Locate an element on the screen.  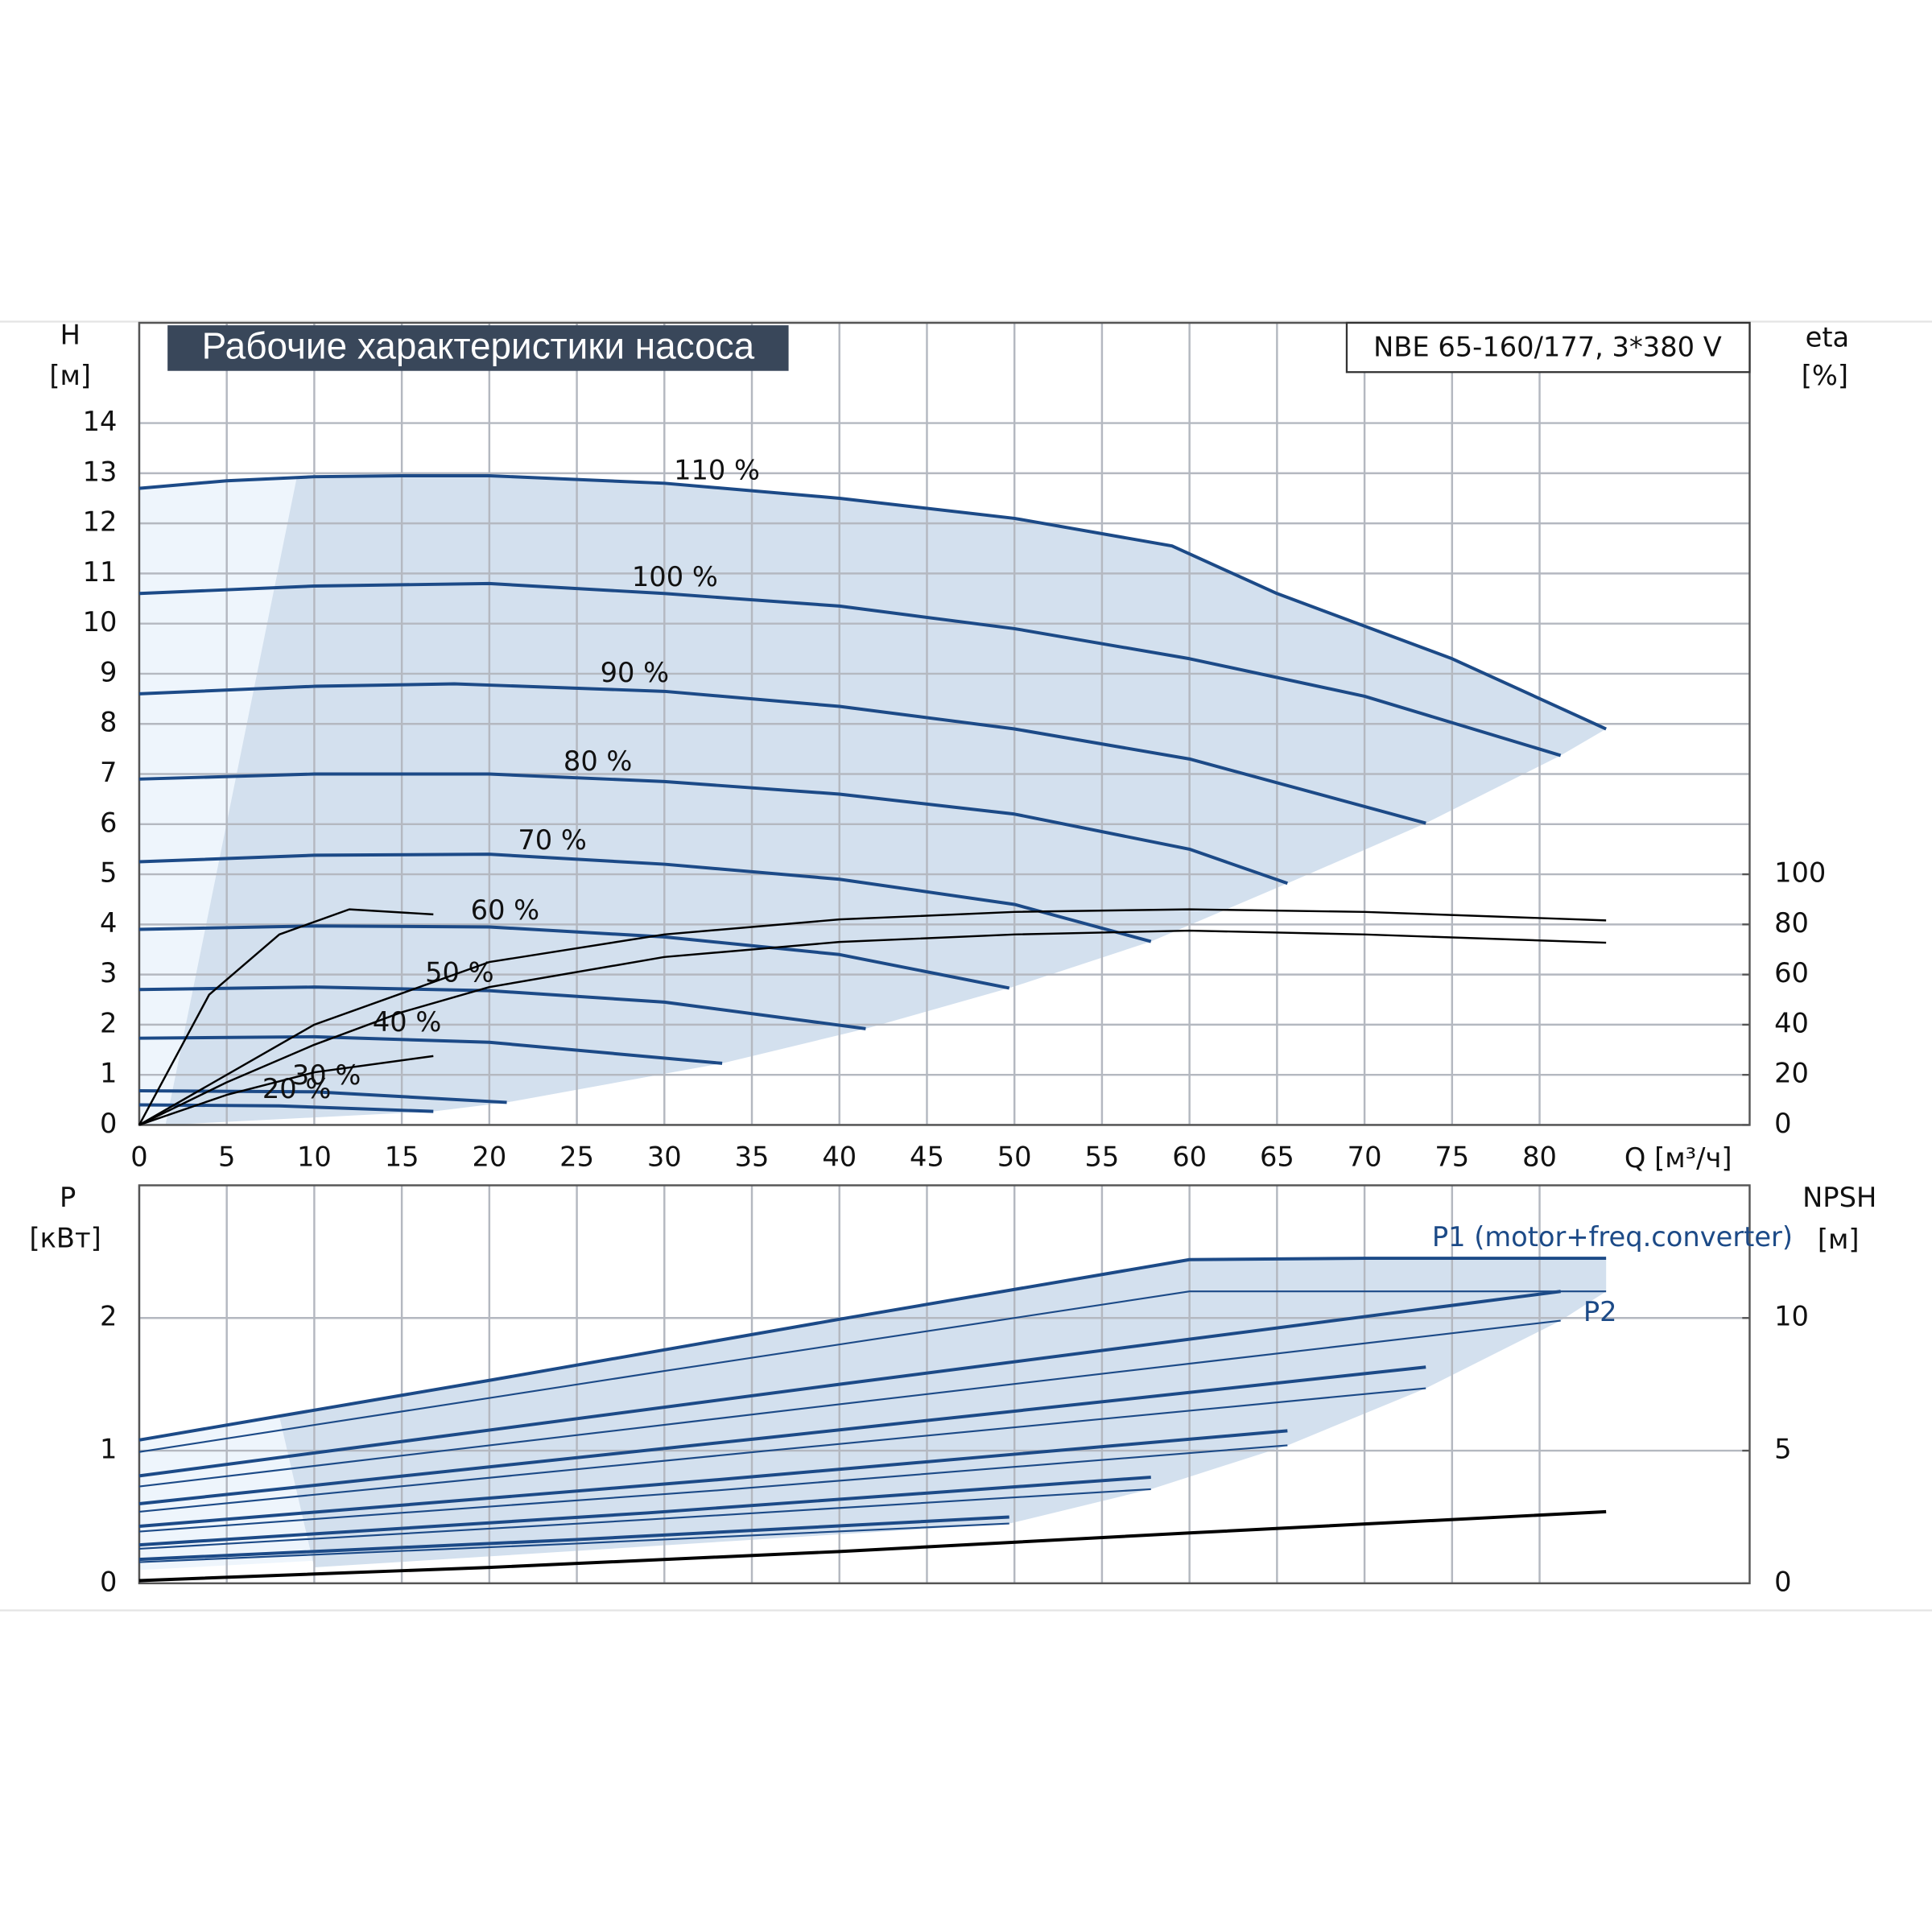
curve-label: 90 % is located at coordinates (635, 672).